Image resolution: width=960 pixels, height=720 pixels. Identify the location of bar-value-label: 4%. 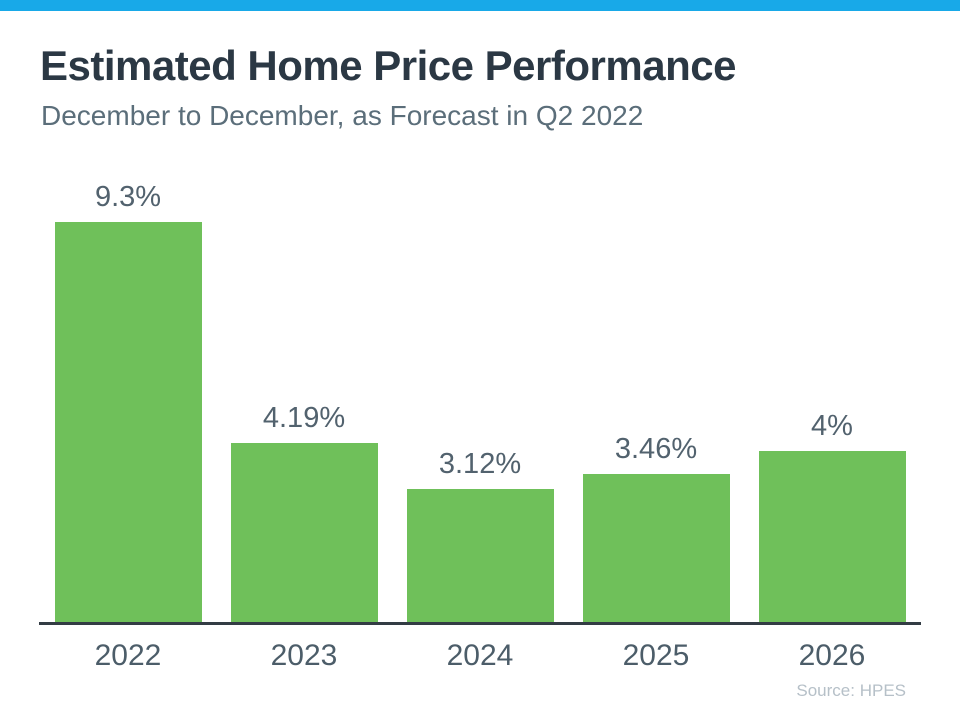
(832, 426).